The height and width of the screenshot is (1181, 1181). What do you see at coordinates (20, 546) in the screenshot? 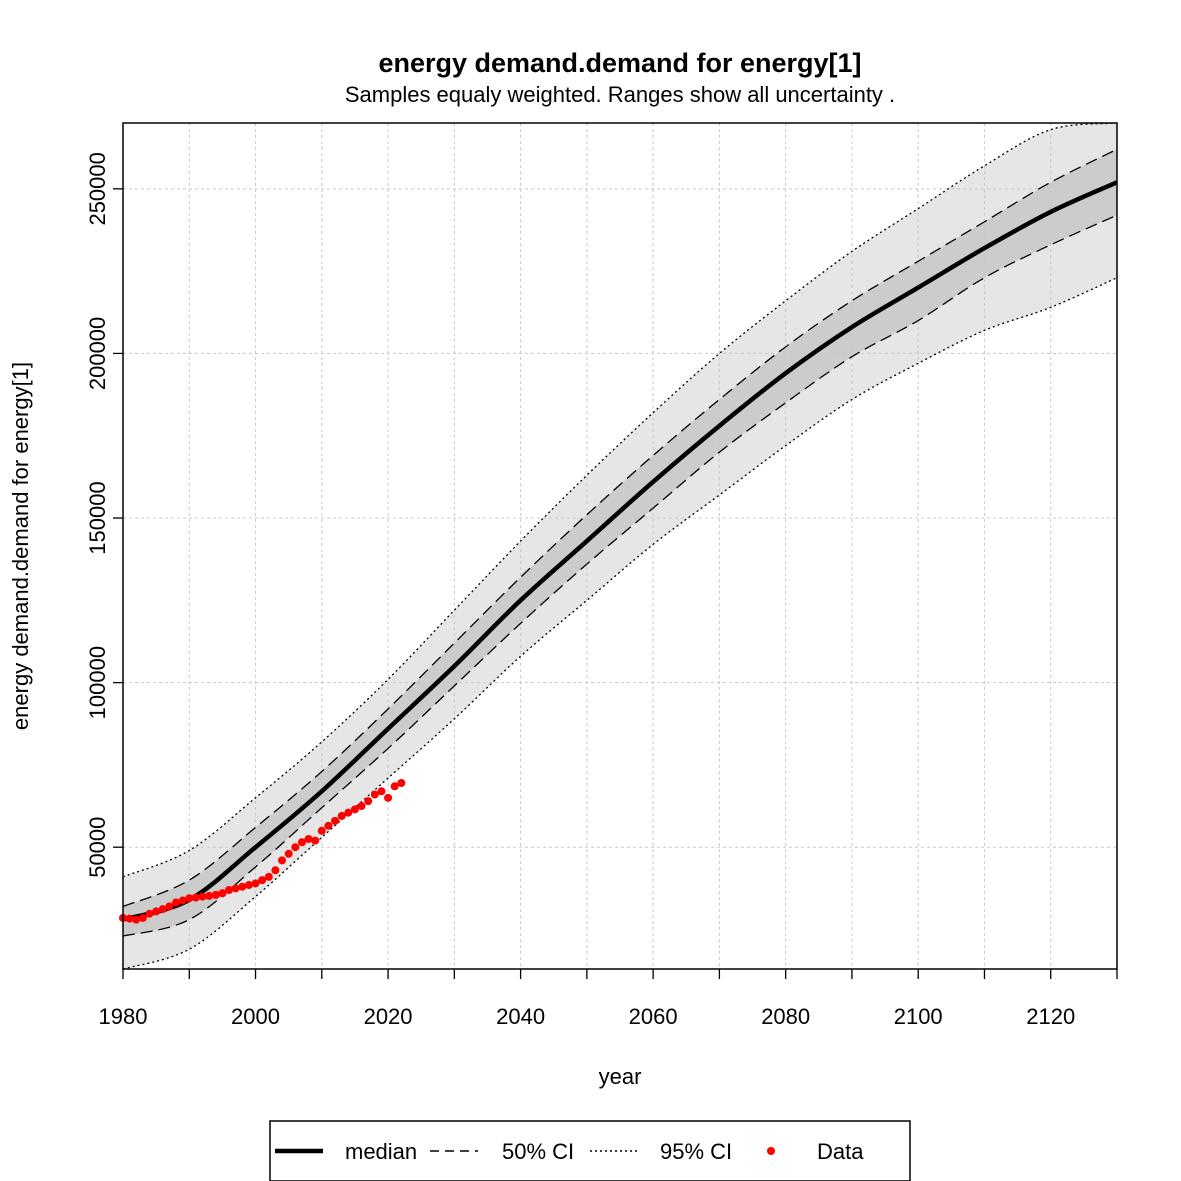
I see `y-axis-label: energy demand.demand for energy[1]` at bounding box center [20, 546].